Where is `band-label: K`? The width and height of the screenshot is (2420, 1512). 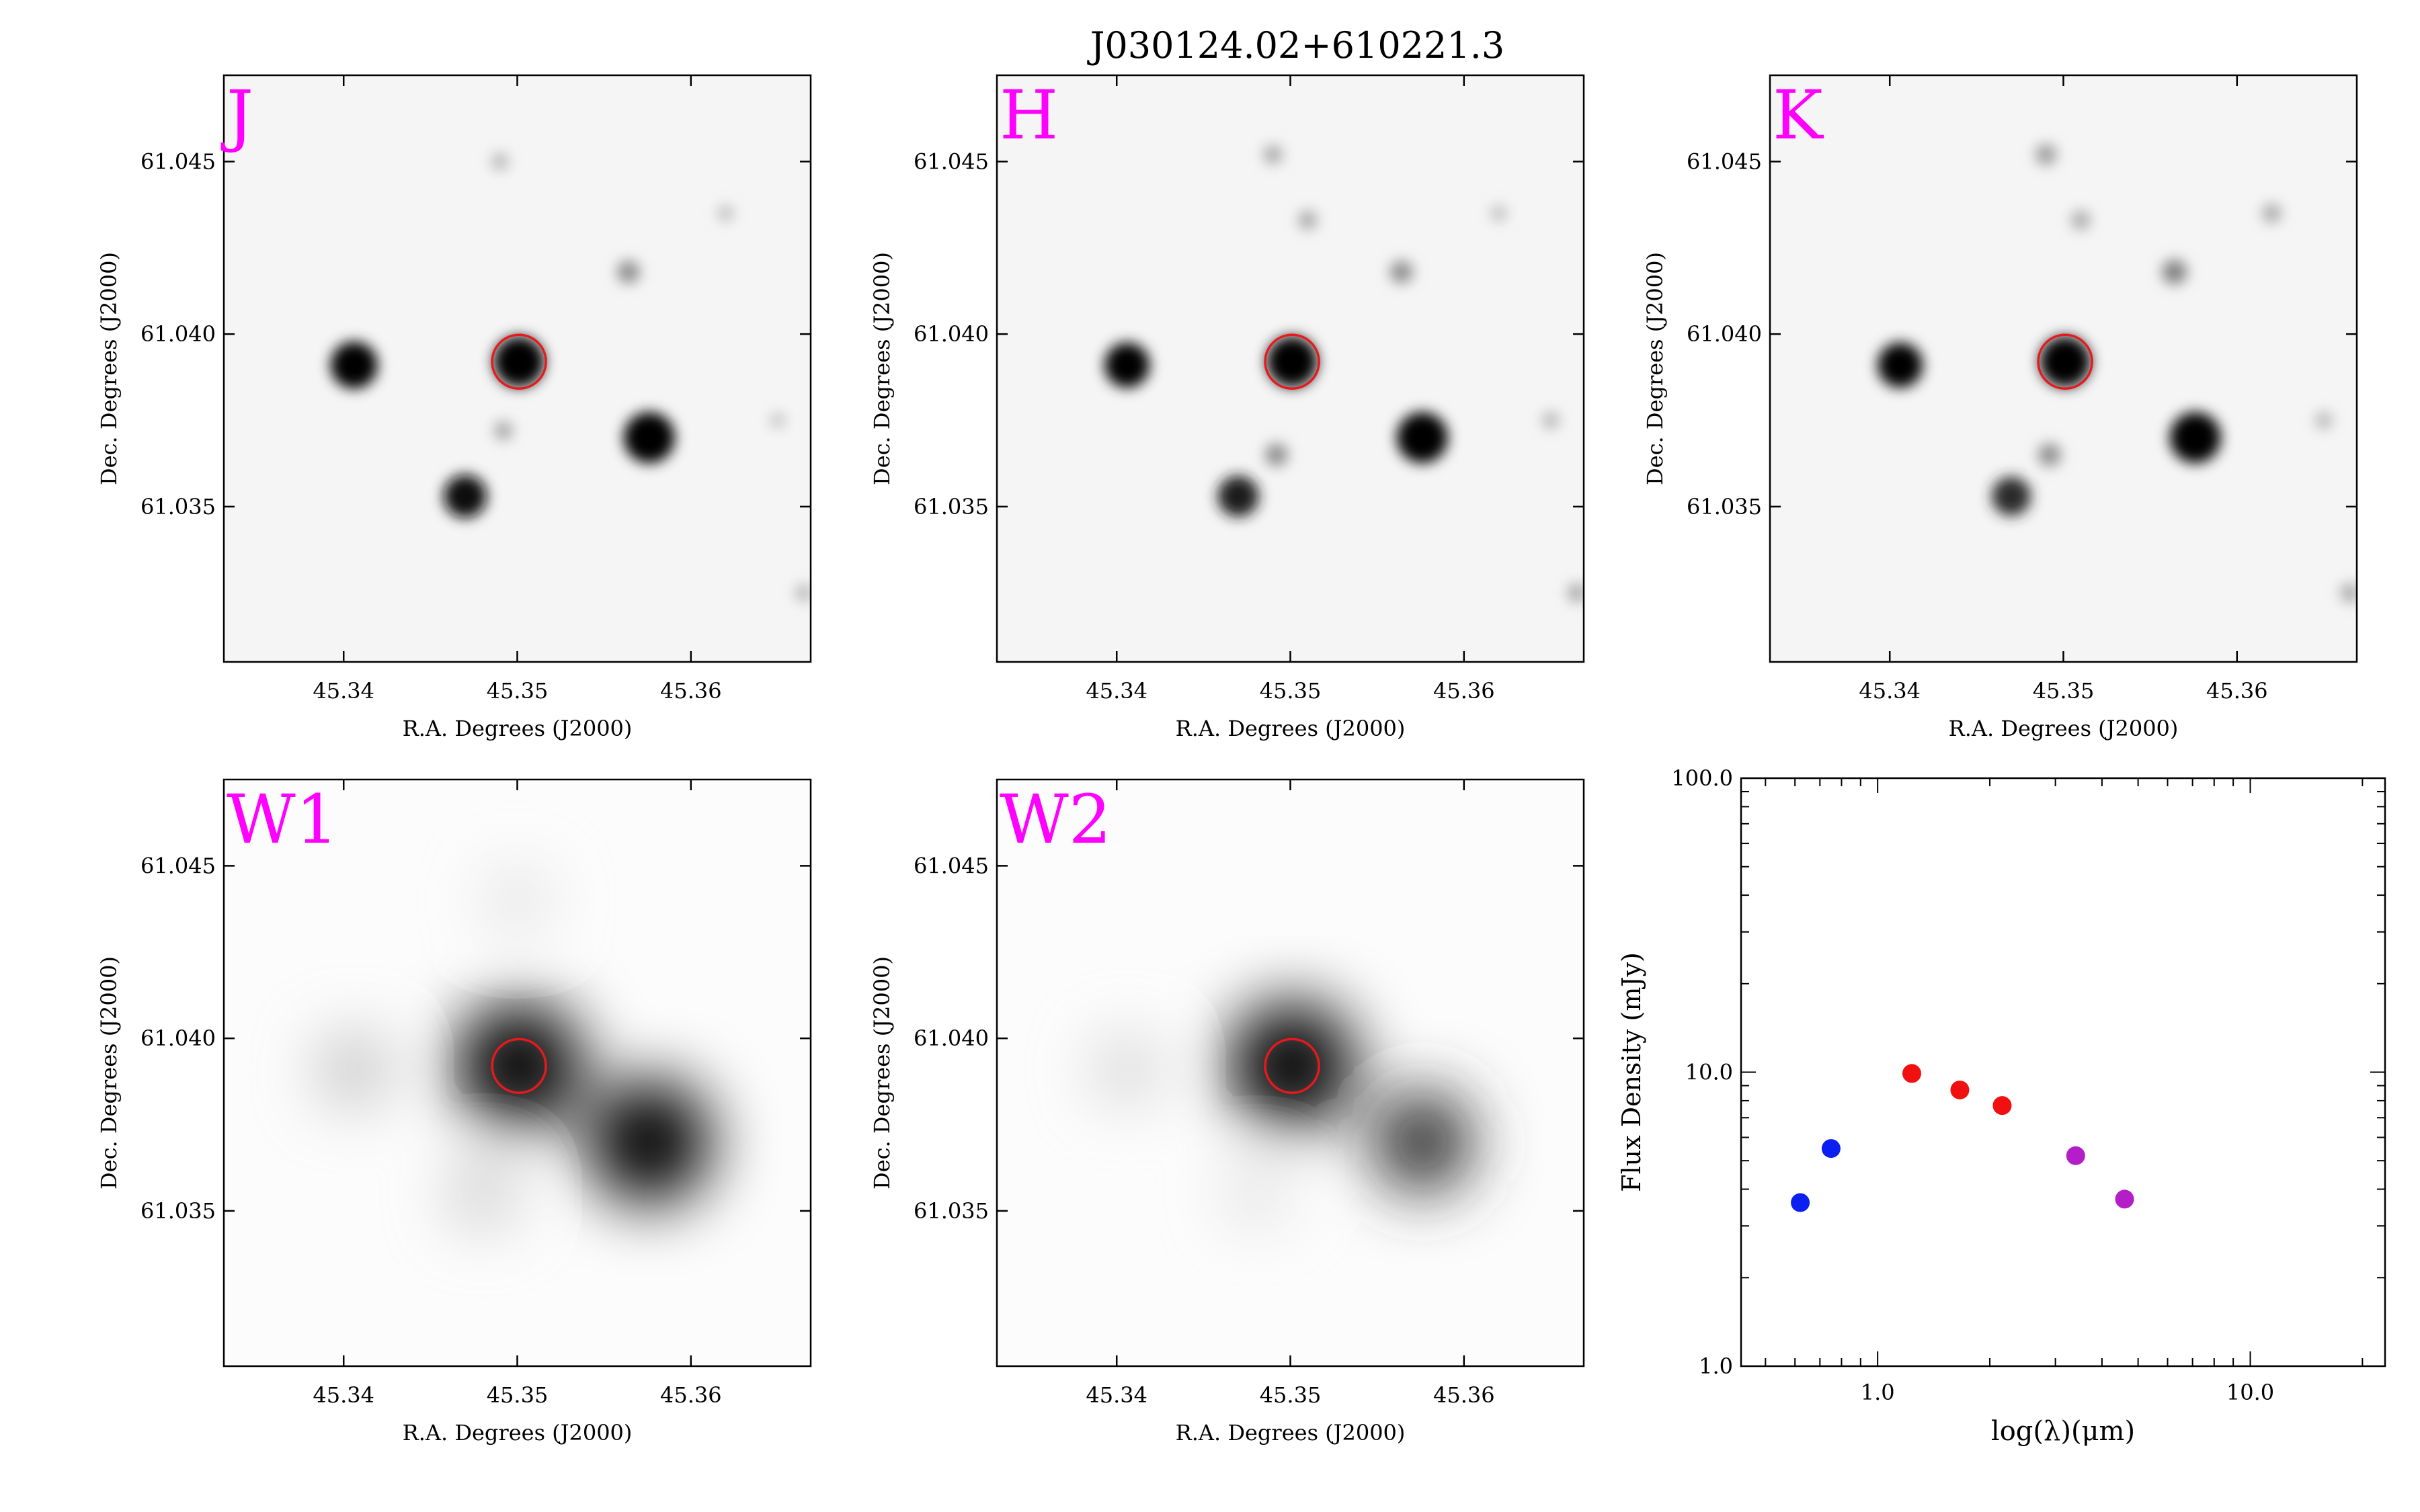
band-label: K is located at coordinates (1799, 116).